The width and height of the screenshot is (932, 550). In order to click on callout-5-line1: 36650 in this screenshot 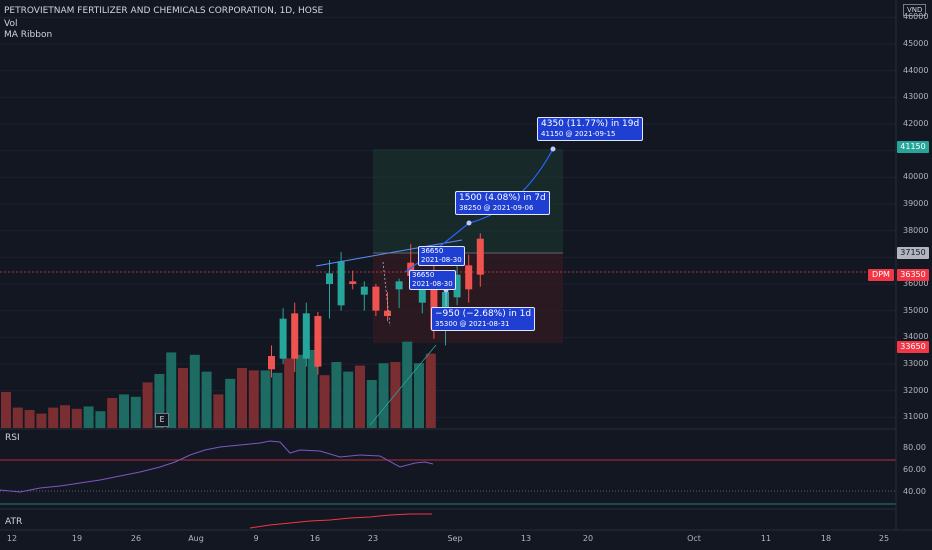, I will do `click(423, 275)`.